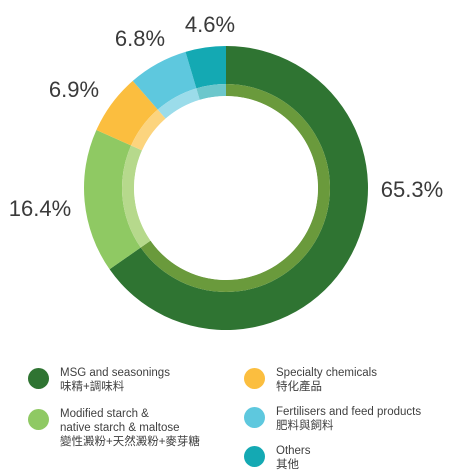  What do you see at coordinates (254, 378) in the screenshot?
I see `legend-swatch-specialty` at bounding box center [254, 378].